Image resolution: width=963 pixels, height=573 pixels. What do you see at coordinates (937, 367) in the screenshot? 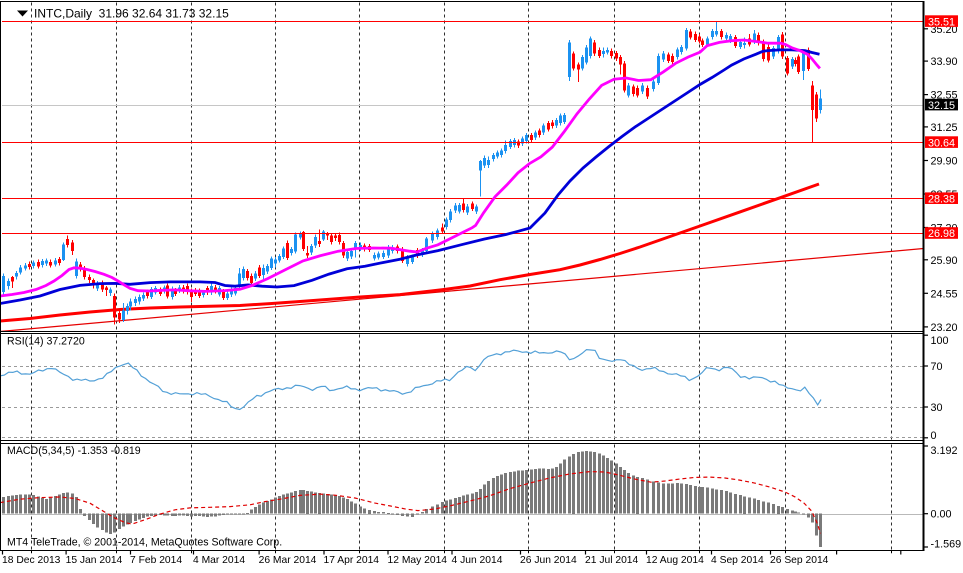
I see `svg-text: 70` at bounding box center [937, 367].